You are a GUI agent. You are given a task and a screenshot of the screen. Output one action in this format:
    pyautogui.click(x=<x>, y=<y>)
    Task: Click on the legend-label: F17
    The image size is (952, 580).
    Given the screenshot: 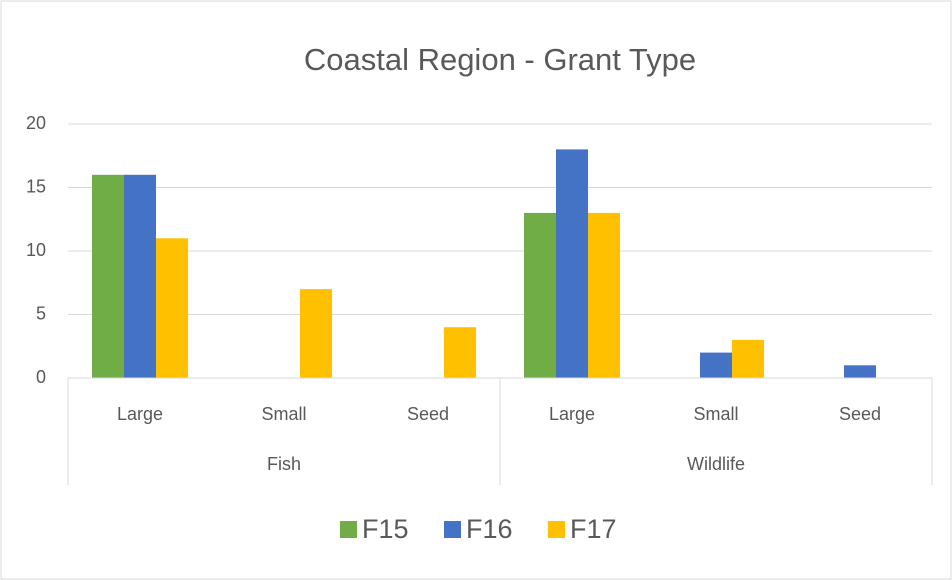 What is the action you would take?
    pyautogui.click(x=593, y=529)
    